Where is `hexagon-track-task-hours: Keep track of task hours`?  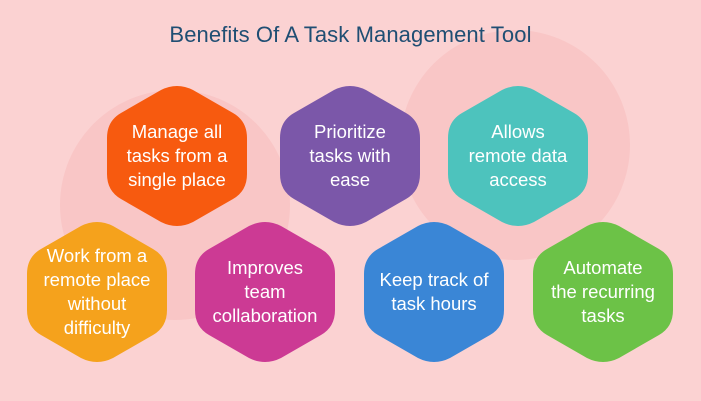
hexagon-track-task-hours: Keep track of task hours is located at coordinates (434, 292).